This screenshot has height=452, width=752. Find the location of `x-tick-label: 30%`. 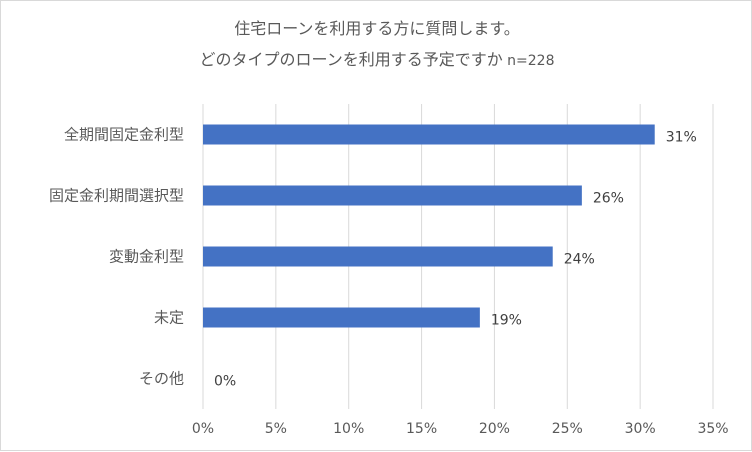

x-tick-label: 30% is located at coordinates (640, 429).